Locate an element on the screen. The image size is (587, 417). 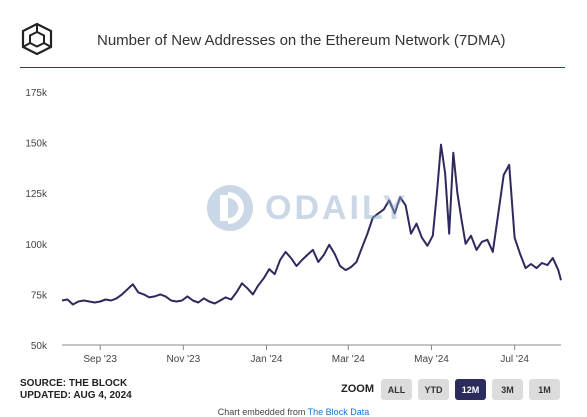
odaily-watermark: ODAILY is located at coordinates (306, 208).